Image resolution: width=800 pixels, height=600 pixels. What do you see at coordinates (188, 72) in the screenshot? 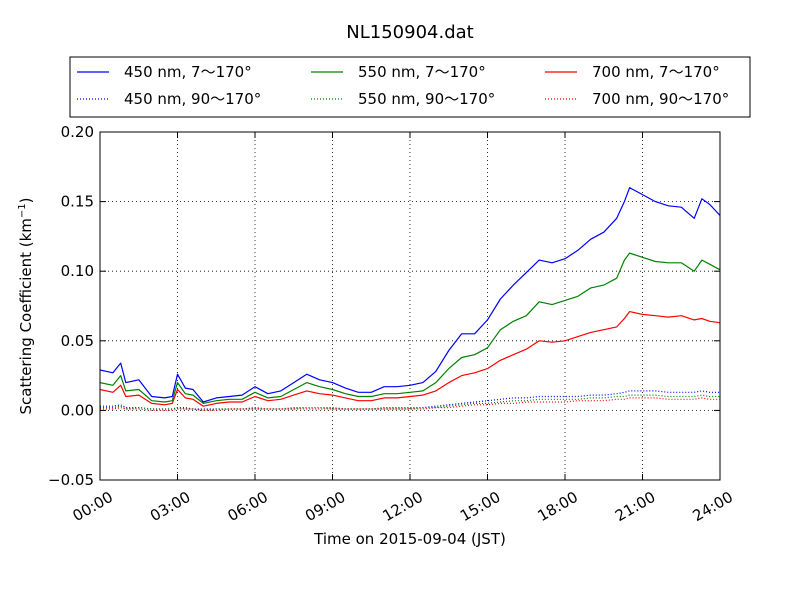
I see `legend-label: 450 nm, 7～170°` at bounding box center [188, 72].